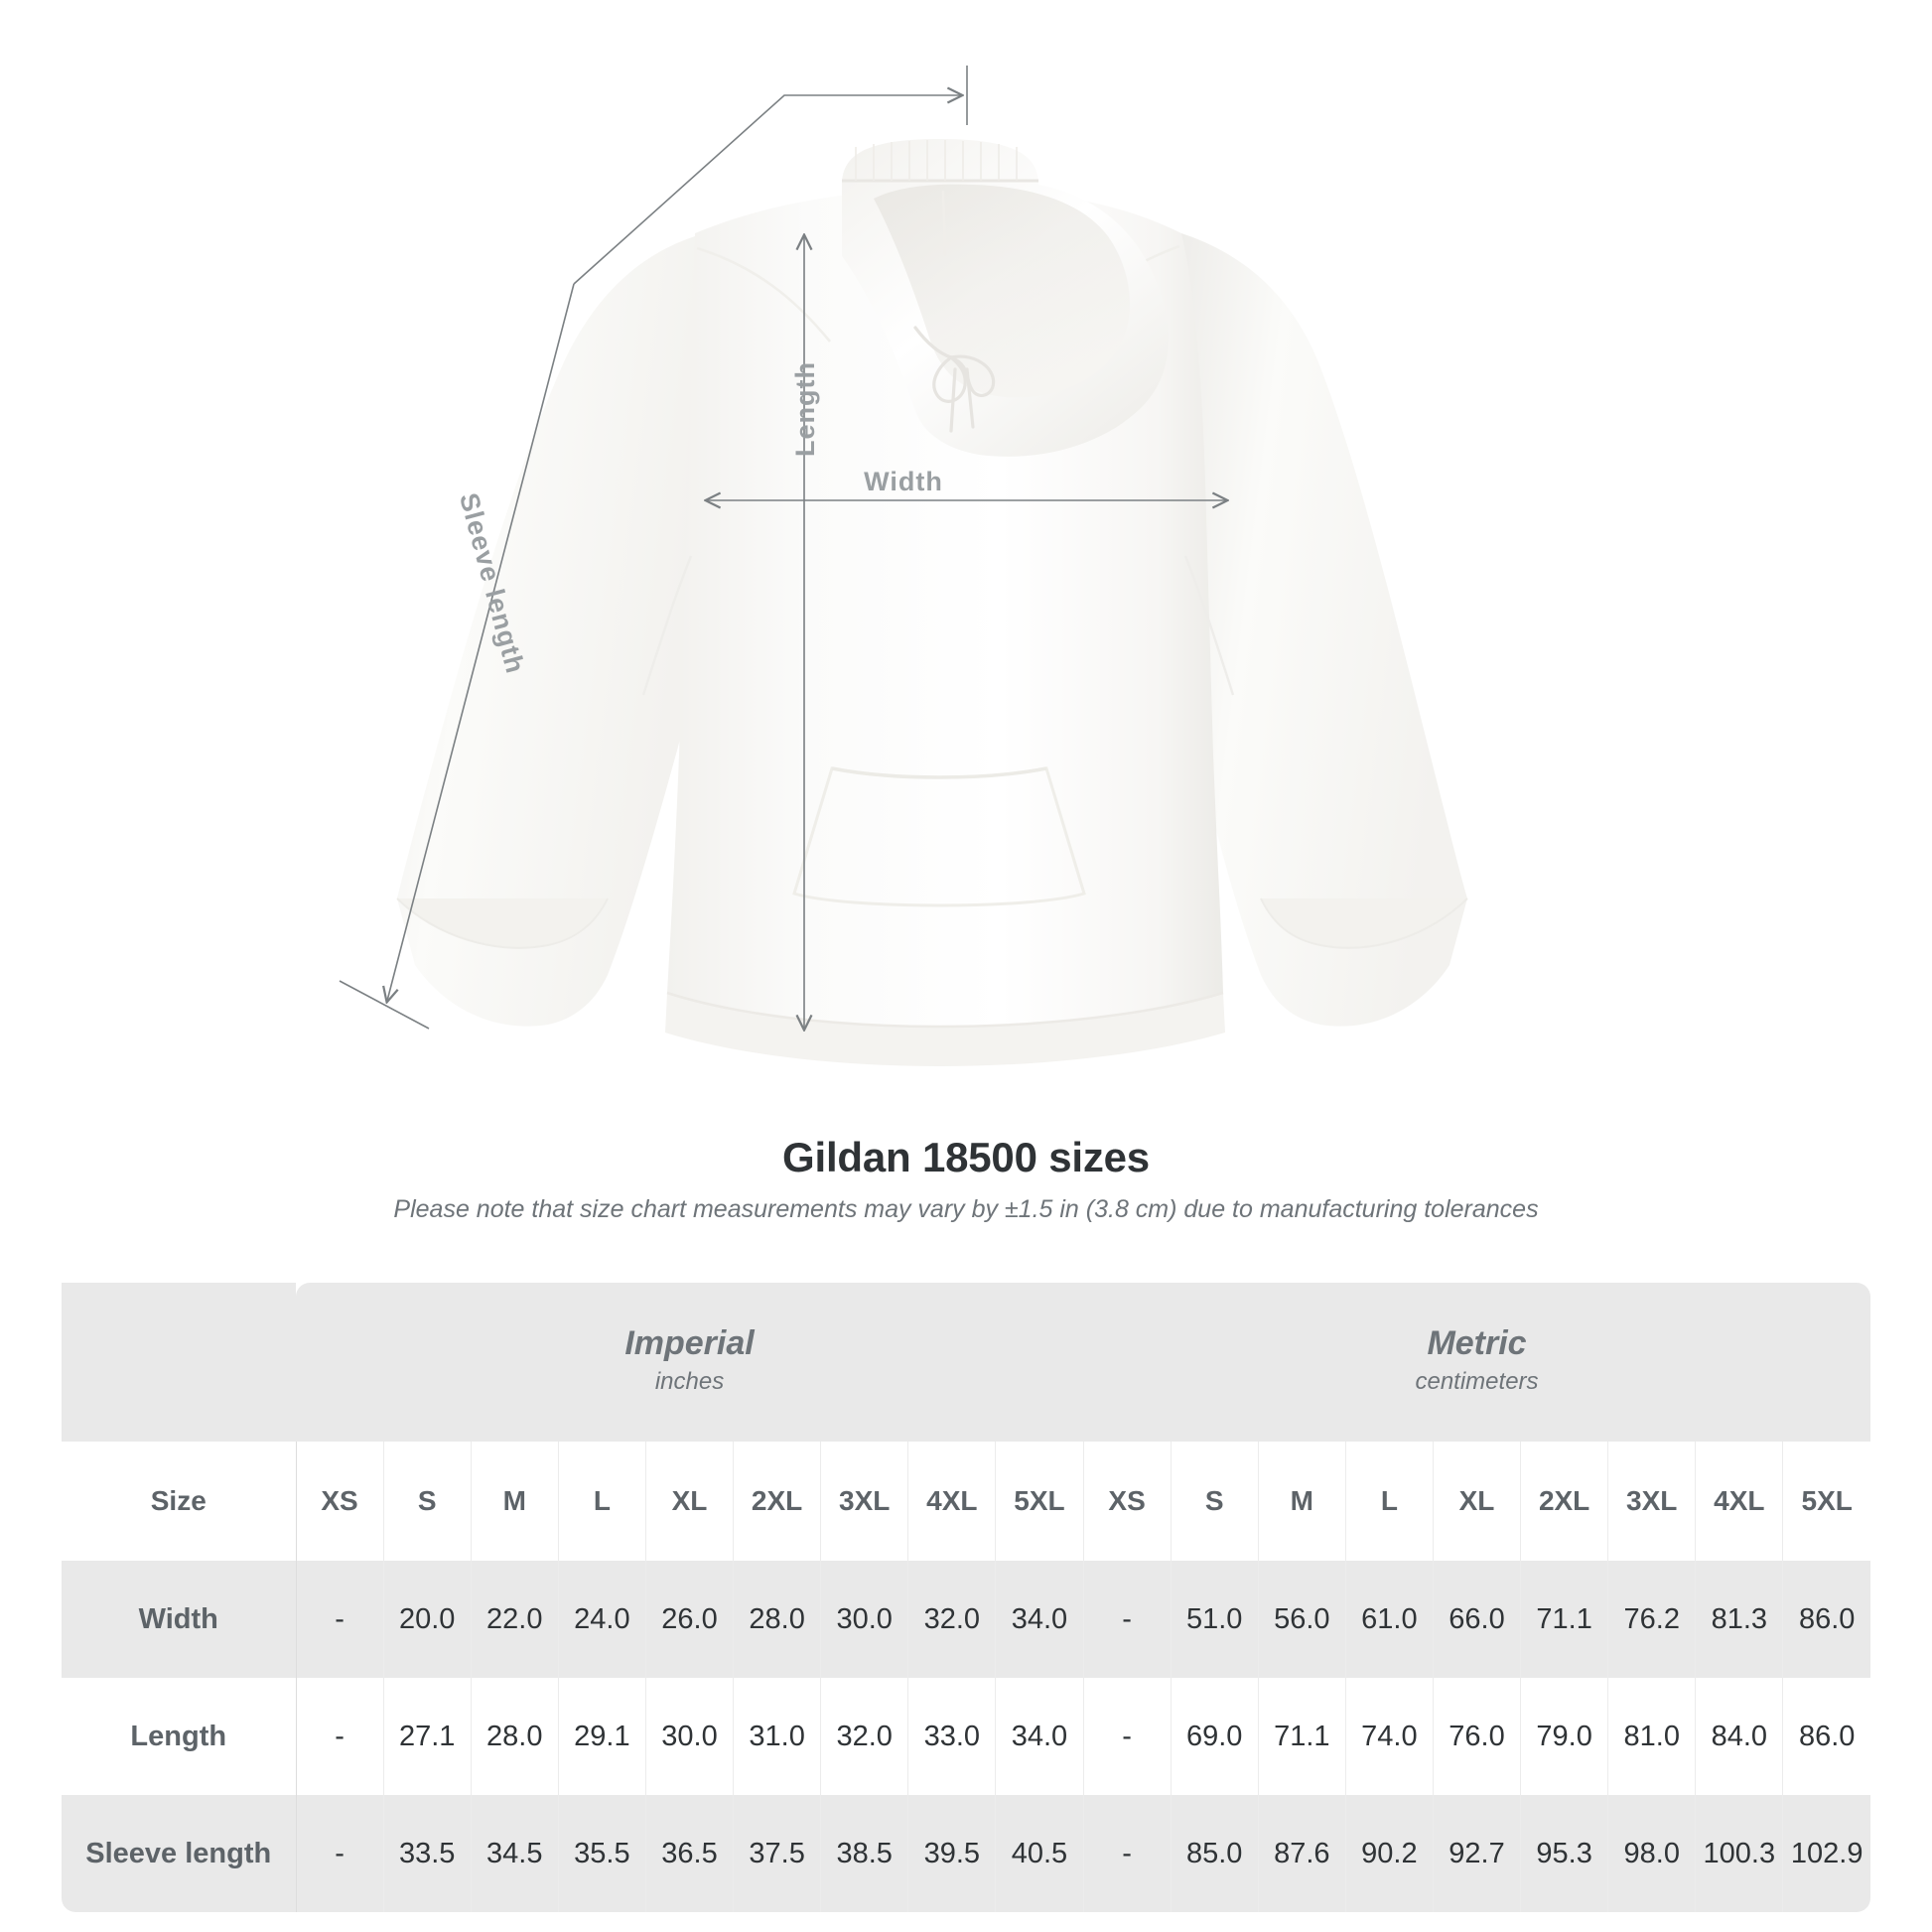 The height and width of the screenshot is (1932, 1932). What do you see at coordinates (428, 1854) in the screenshot?
I see `measurement-cell: 33.5` at bounding box center [428, 1854].